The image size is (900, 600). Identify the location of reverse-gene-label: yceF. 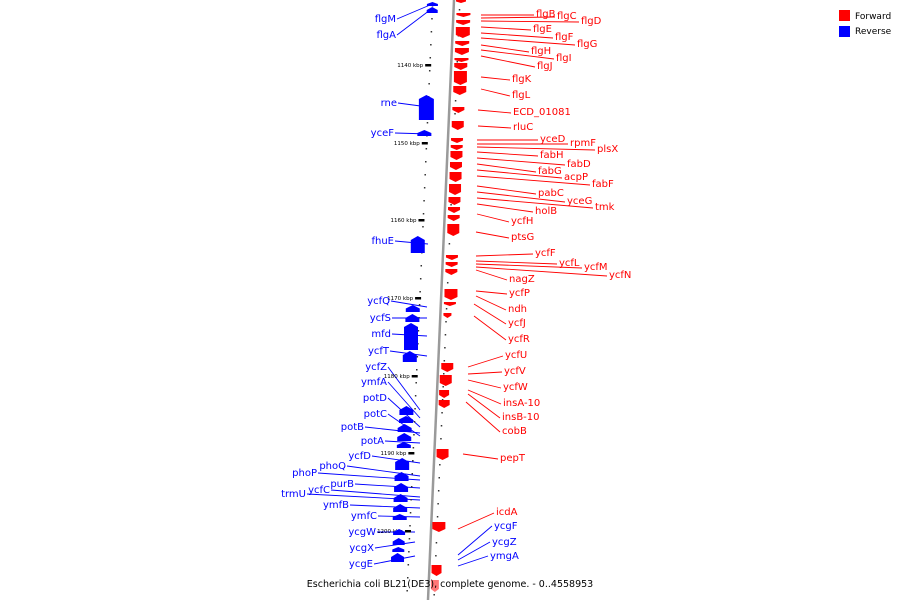
(383, 133).